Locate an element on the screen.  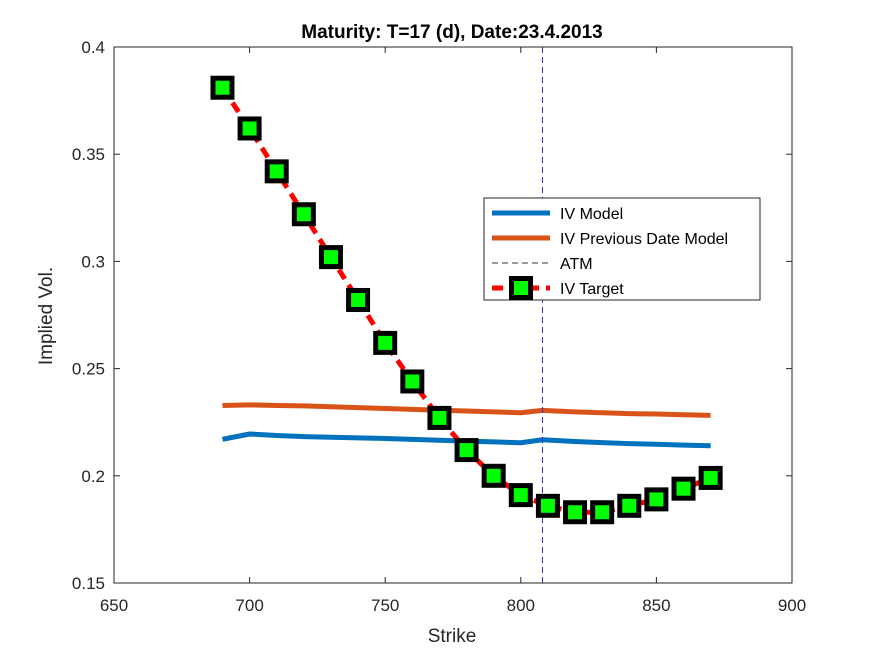
legend-label: IV Previous Date Model is located at coordinates (644, 239).